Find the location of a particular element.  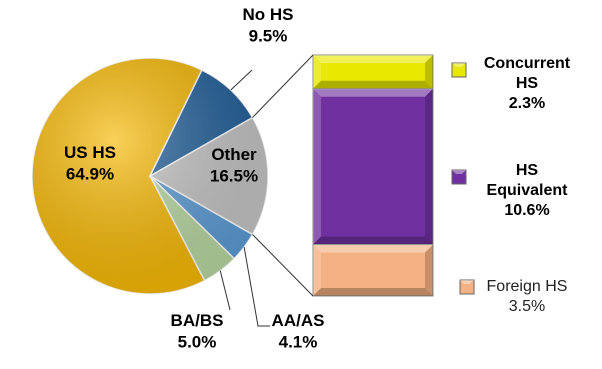

connectors is located at coordinates (283, 175).